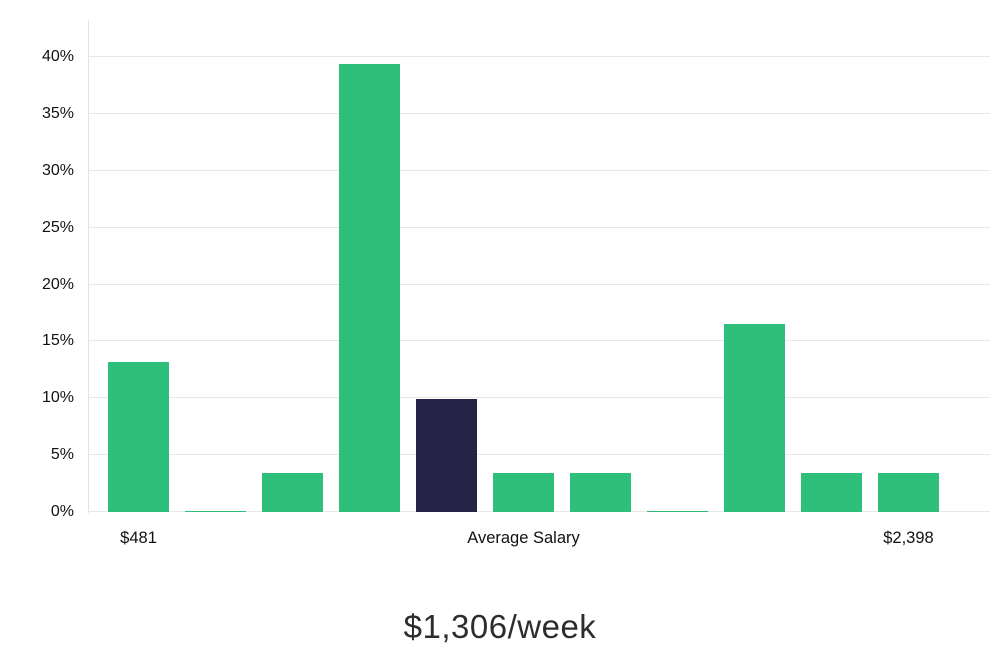 The width and height of the screenshot is (1000, 660). What do you see at coordinates (57, 227) in the screenshot?
I see `y-axis-tick-label: 25%` at bounding box center [57, 227].